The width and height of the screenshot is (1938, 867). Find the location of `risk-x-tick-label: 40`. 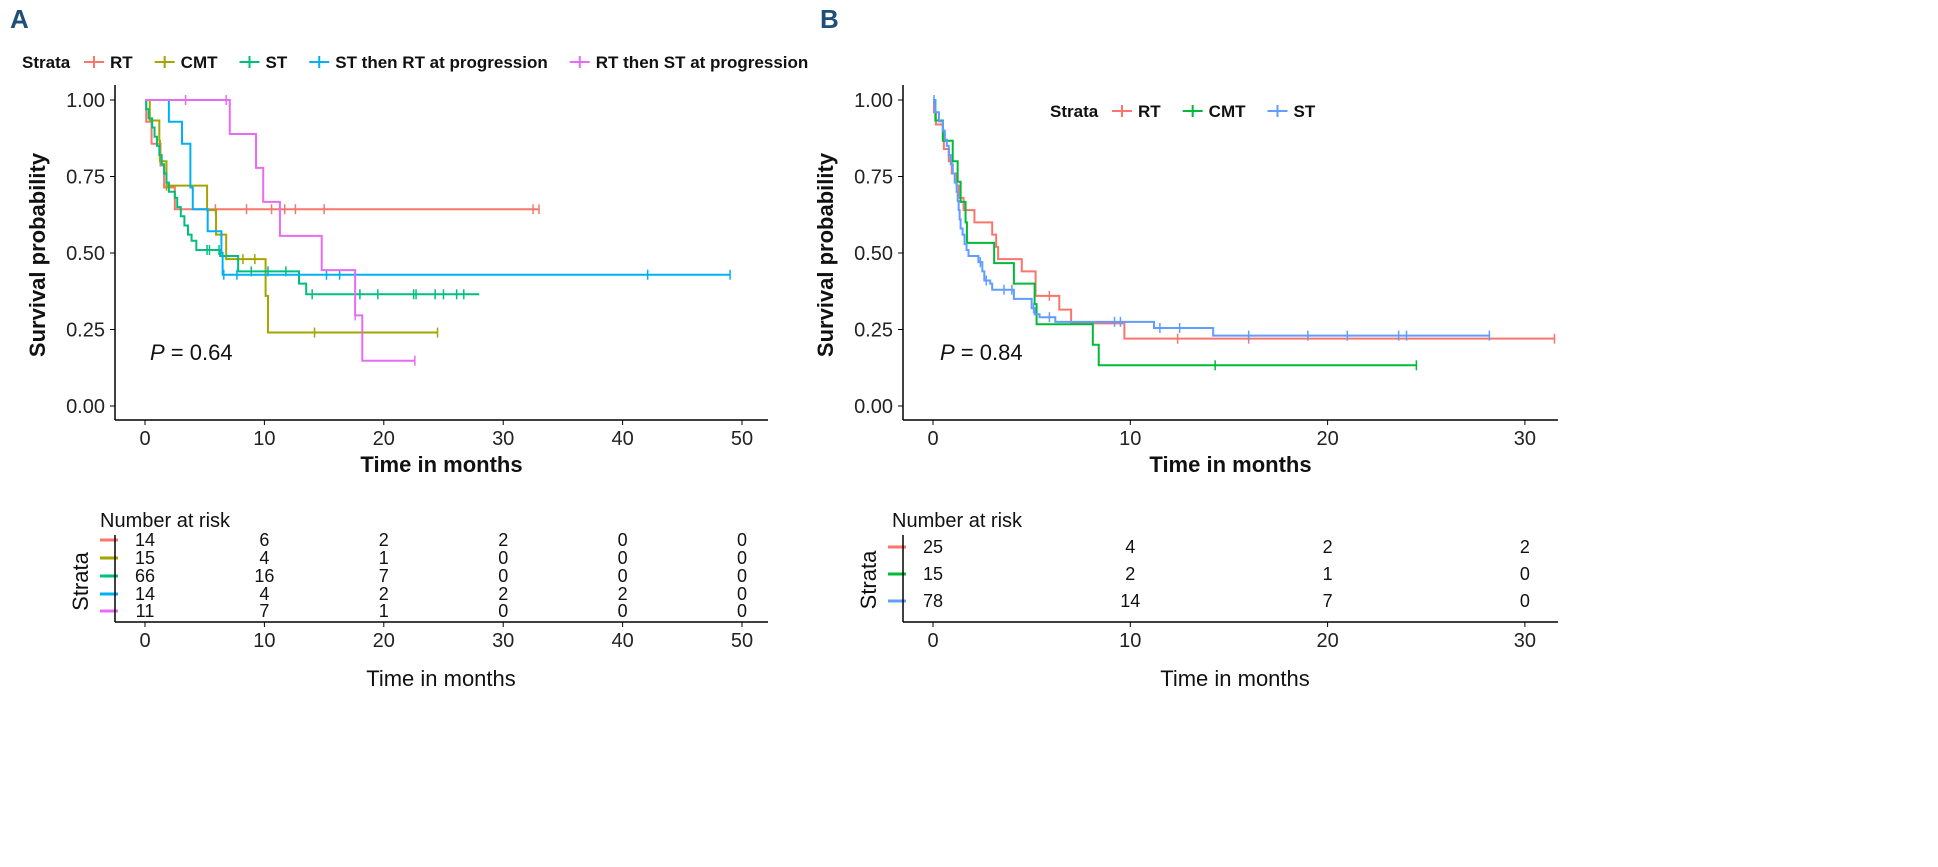

risk-x-tick-label: 40 is located at coordinates (622, 641).